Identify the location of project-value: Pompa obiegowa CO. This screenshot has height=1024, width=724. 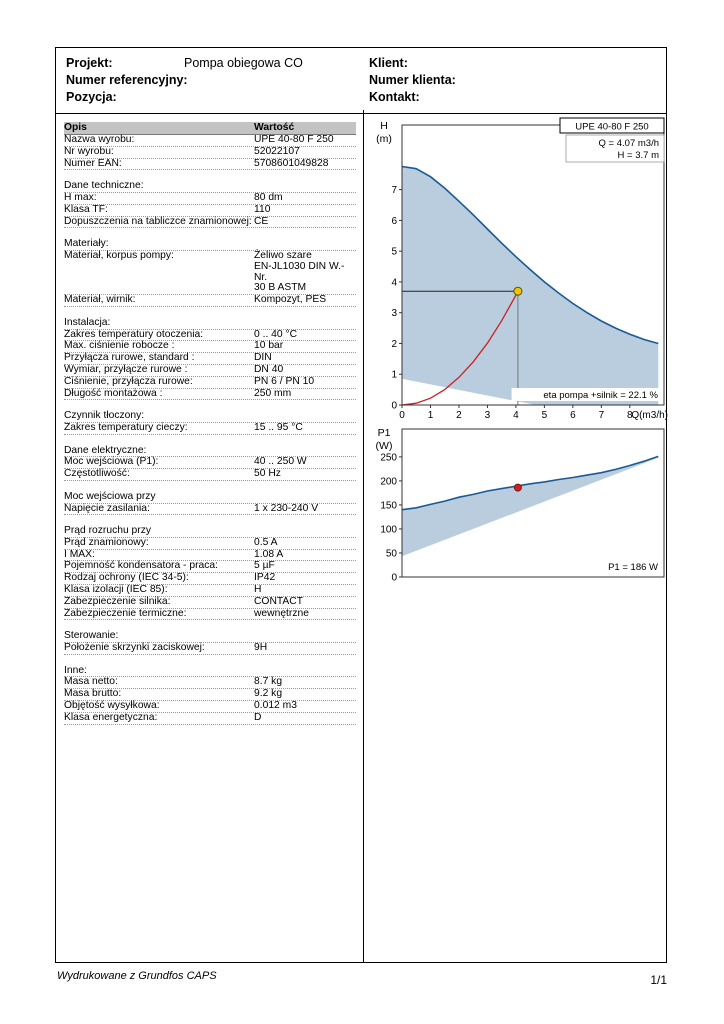
(243, 63).